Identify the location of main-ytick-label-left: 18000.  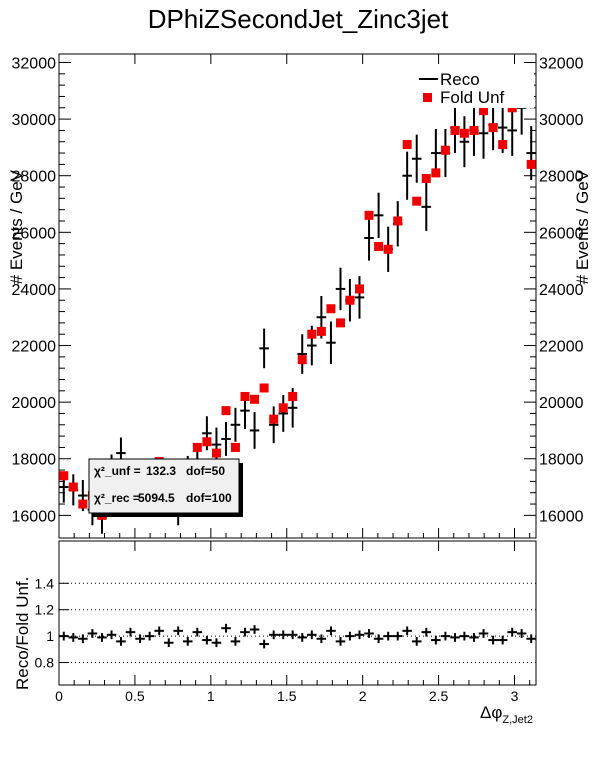
(34, 460).